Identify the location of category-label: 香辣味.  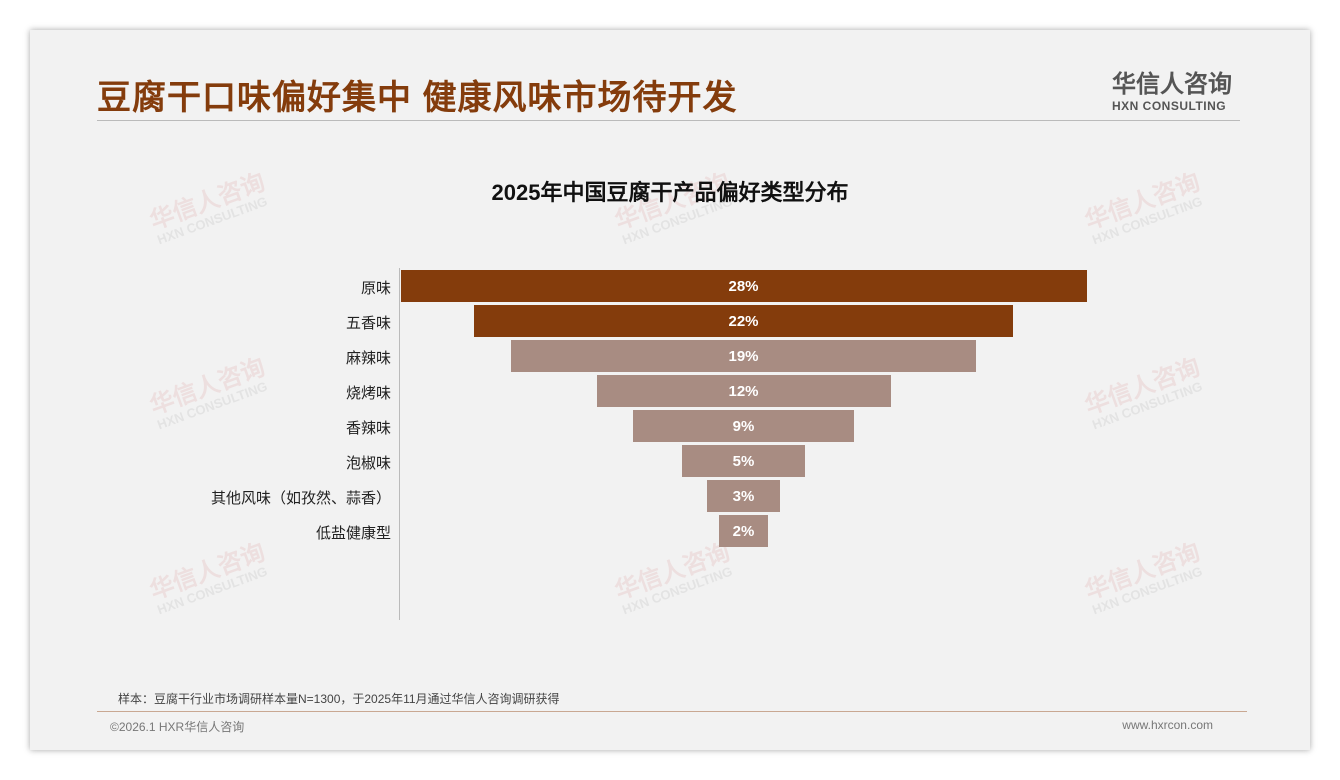
(368, 428).